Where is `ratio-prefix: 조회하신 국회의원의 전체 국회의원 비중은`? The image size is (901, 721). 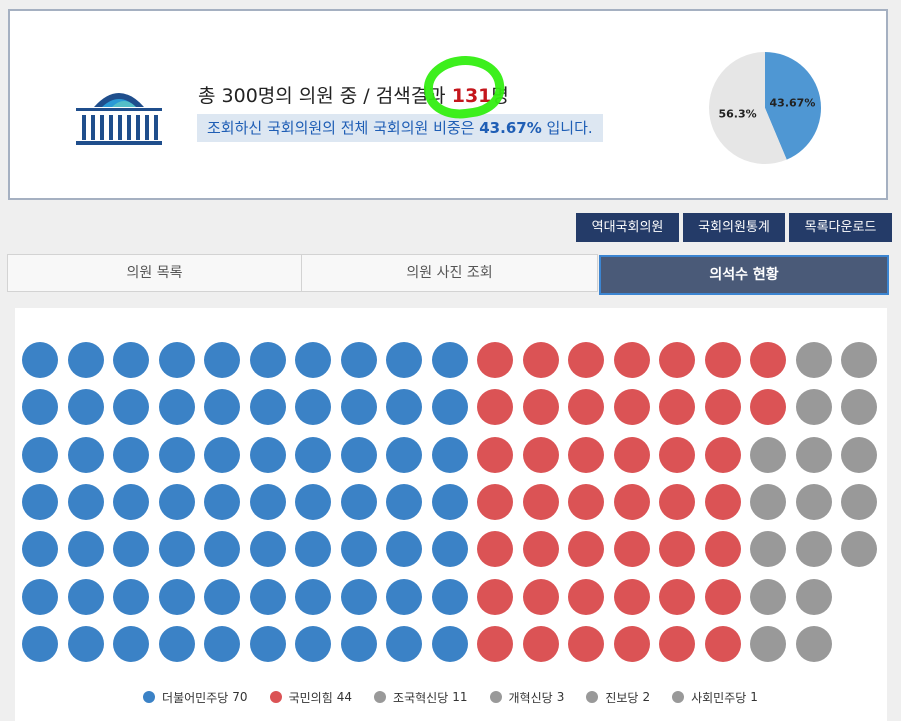 ratio-prefix: 조회하신 국회의원의 전체 국회의원 비중은 is located at coordinates (343, 128).